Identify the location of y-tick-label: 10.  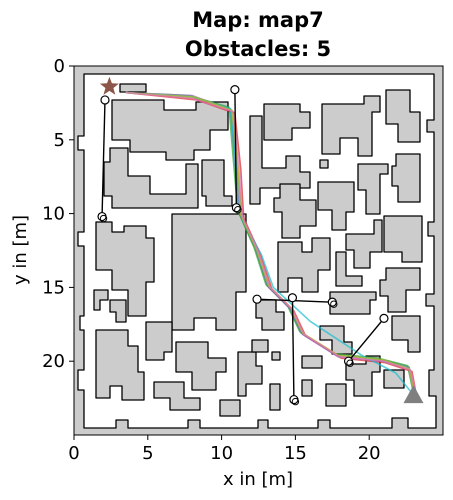
(53, 214).